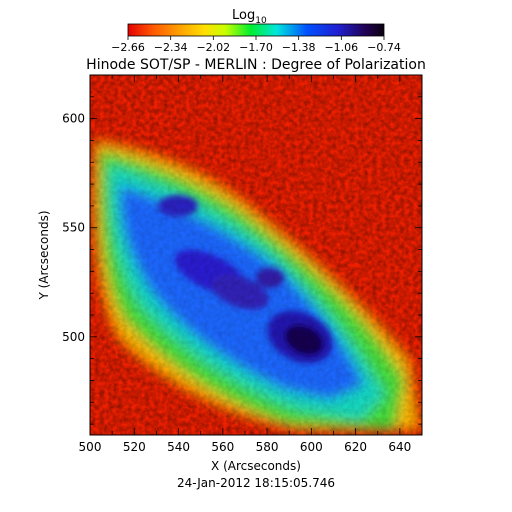 The width and height of the screenshot is (512, 512). Describe the element at coordinates (341, 47) in the screenshot. I see `colorbar-tick-label: −1.06` at that location.